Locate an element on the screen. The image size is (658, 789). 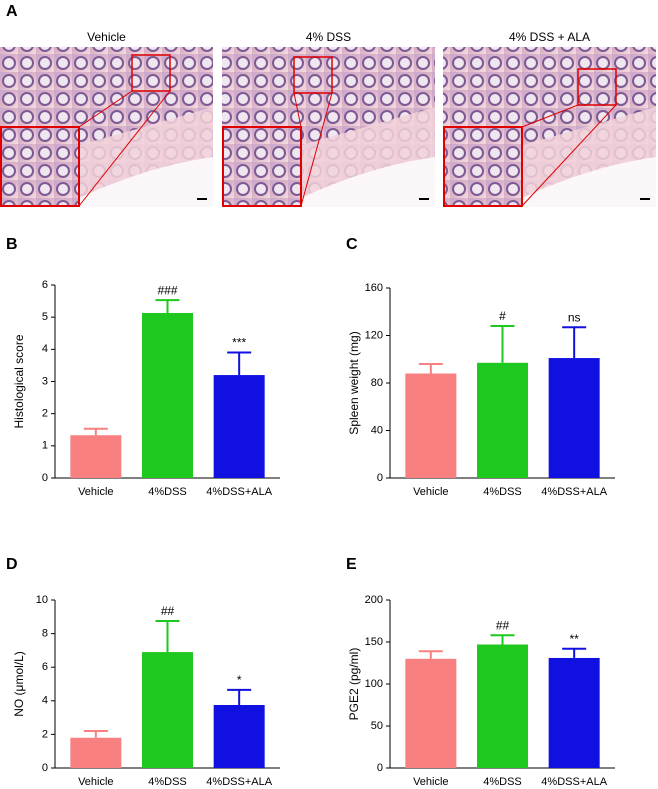
y-tick-label: 50 is located at coordinates (377, 726).